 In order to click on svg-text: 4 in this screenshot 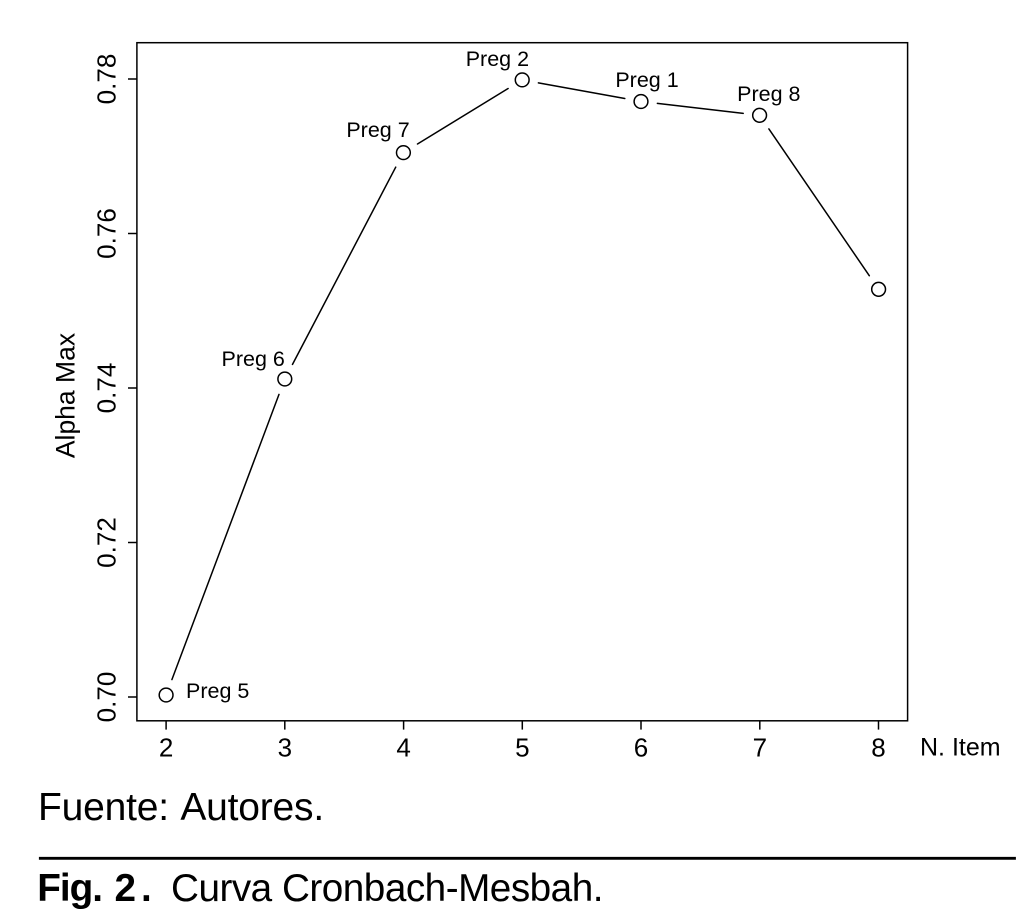, I will do `click(403, 747)`.